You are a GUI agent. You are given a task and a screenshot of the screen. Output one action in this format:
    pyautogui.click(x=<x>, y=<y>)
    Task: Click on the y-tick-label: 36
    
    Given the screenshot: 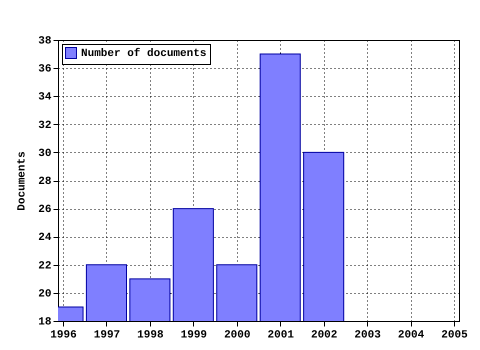 What is the action you would take?
    pyautogui.click(x=45, y=70)
    